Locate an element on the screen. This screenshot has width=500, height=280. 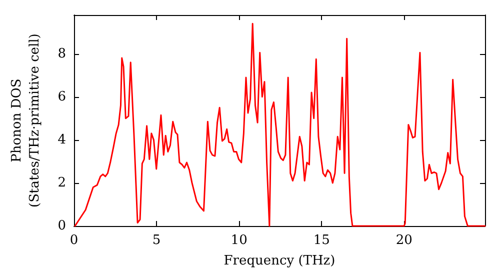
y-tick-label: 8 is located at coordinates (62, 54).